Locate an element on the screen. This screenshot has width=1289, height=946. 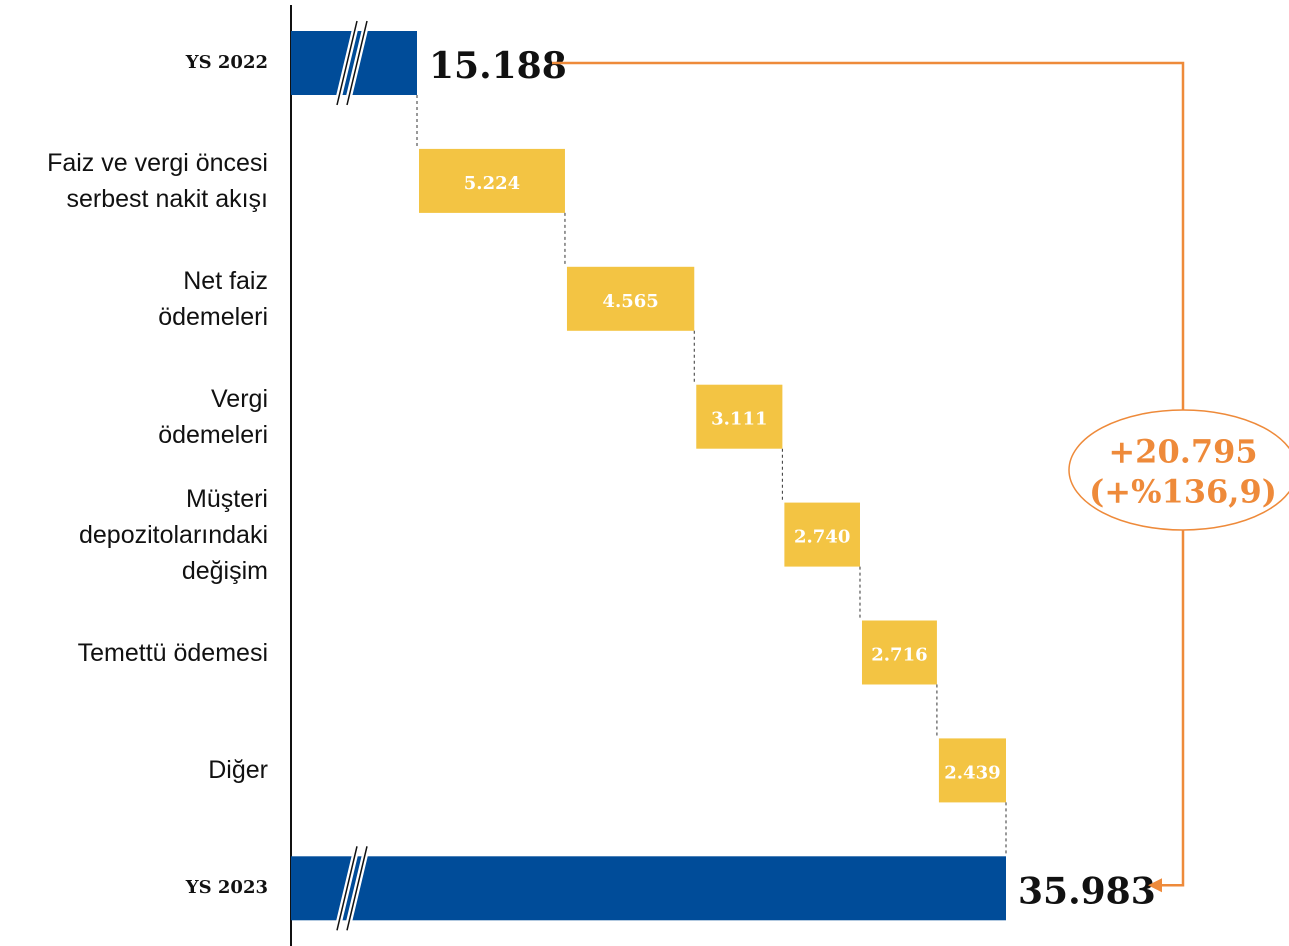
category-label: Faiz ve vergi öncesi serbest nakit akışı is located at coordinates (157, 180).